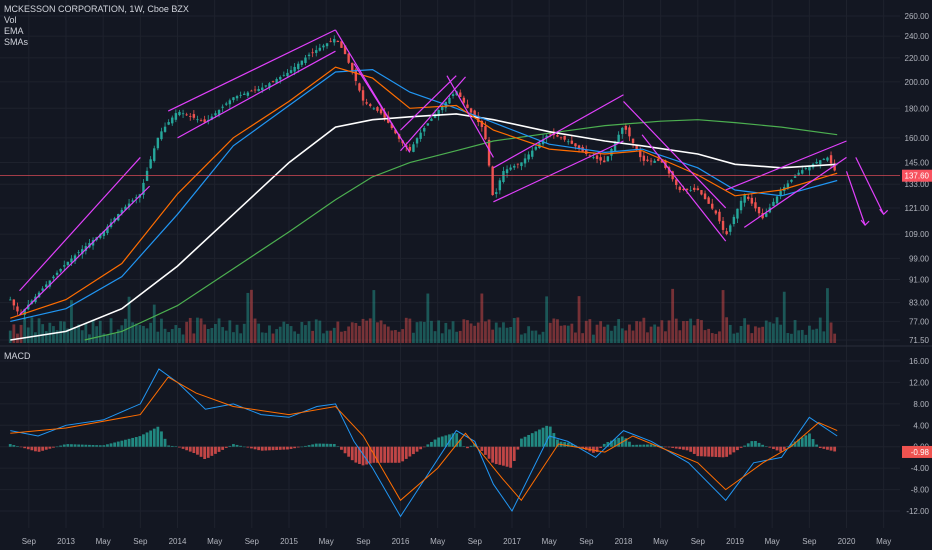 The width and height of the screenshot is (932, 550). What do you see at coordinates (809, 541) in the screenshot?
I see `time-tick-label: Sep` at bounding box center [809, 541].